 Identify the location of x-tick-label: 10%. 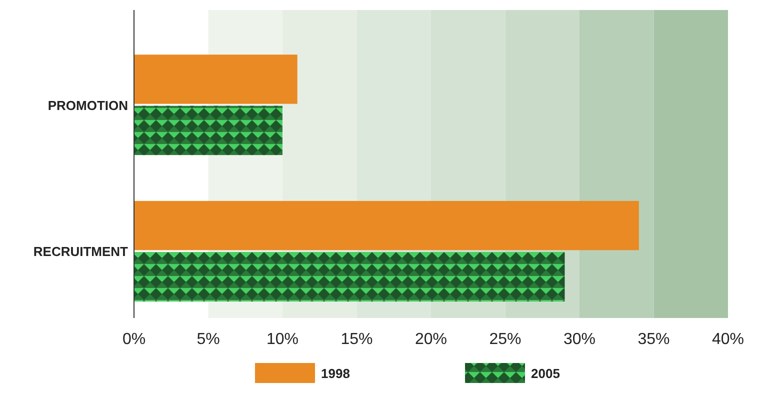
(282, 339).